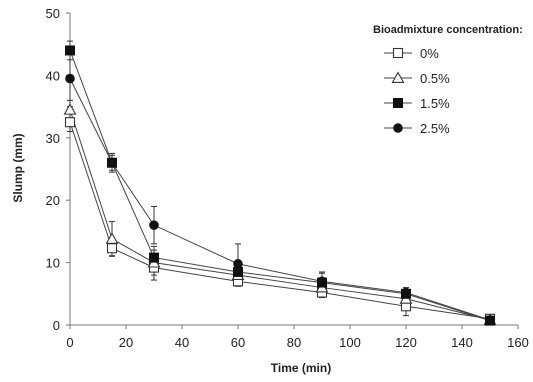  What do you see at coordinates (435, 128) in the screenshot?
I see `legend-label: 2.5%` at bounding box center [435, 128].